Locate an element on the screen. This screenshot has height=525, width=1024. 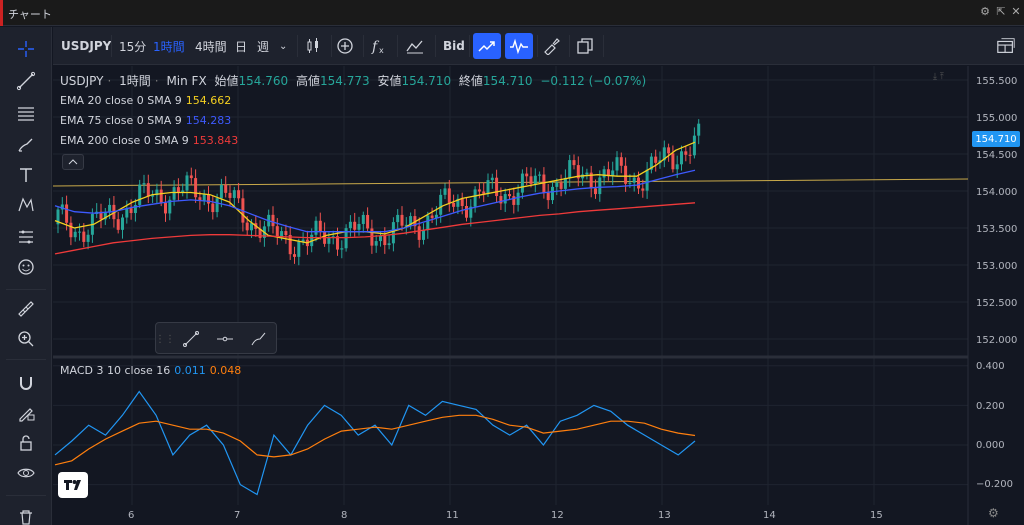
floating-drawing-toolbar: ⋮⋮ is located at coordinates (216, 338).